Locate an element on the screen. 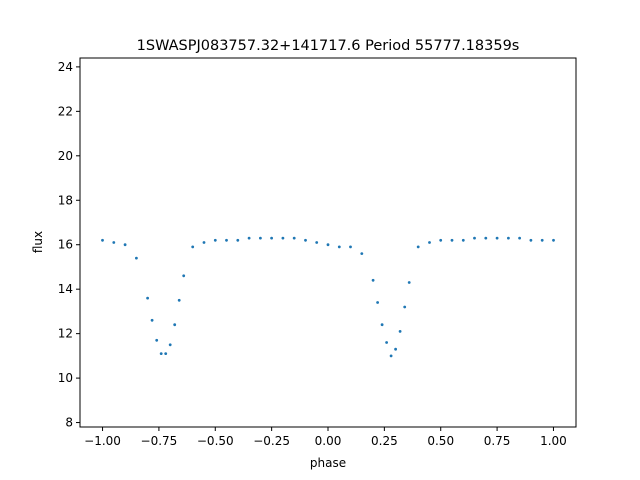  y-tick-label: 18 is located at coordinates (65, 200).